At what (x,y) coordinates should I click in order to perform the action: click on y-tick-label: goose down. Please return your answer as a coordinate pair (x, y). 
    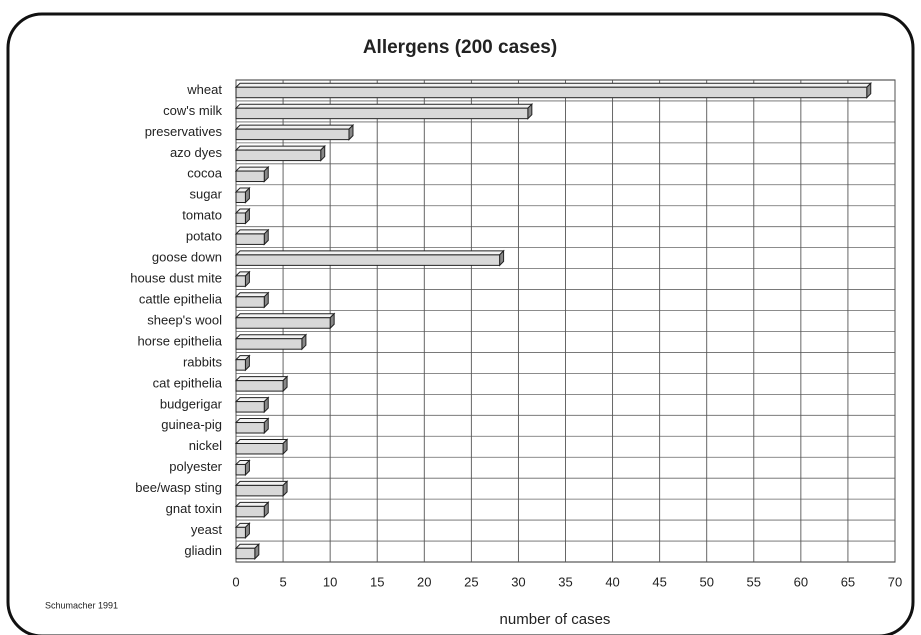
    Looking at the image, I should click on (187, 257).